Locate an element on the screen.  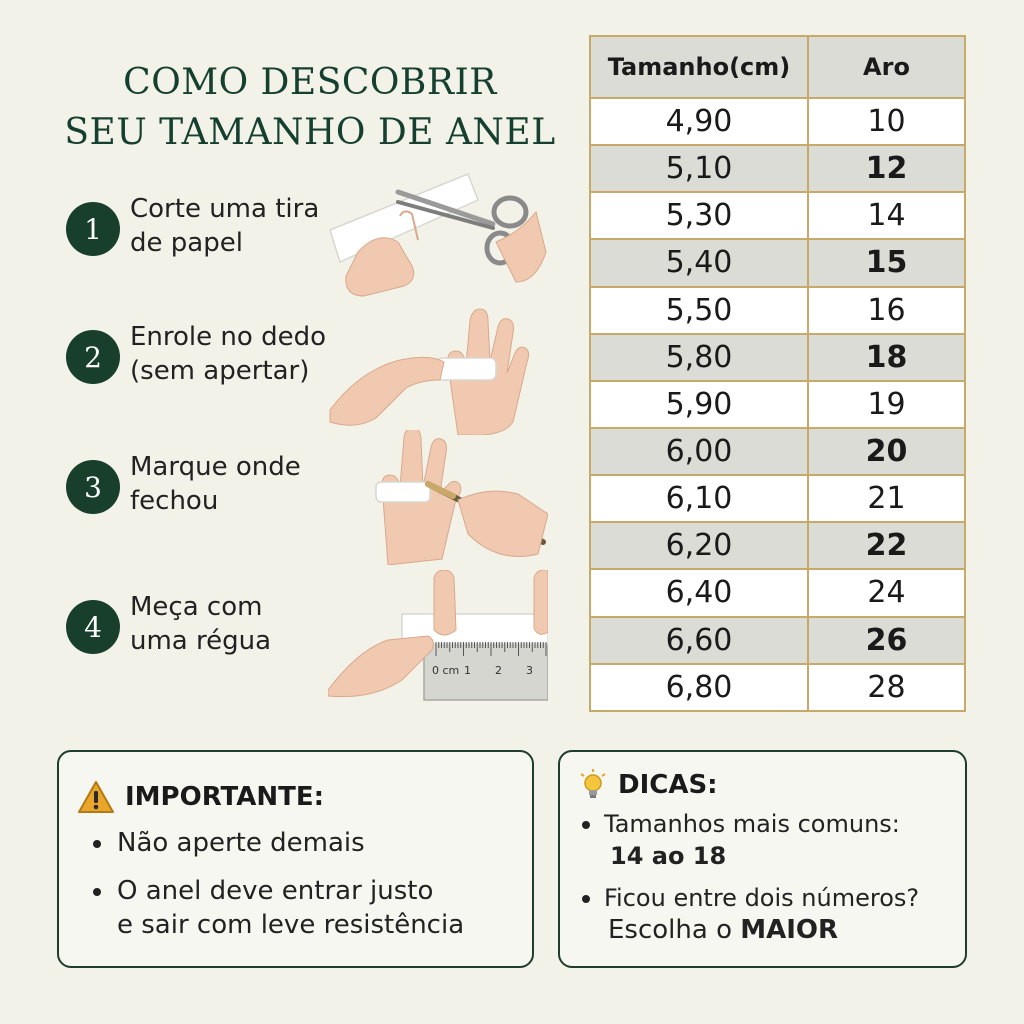
scissors-cutting-paper-icon is located at coordinates (438, 235).